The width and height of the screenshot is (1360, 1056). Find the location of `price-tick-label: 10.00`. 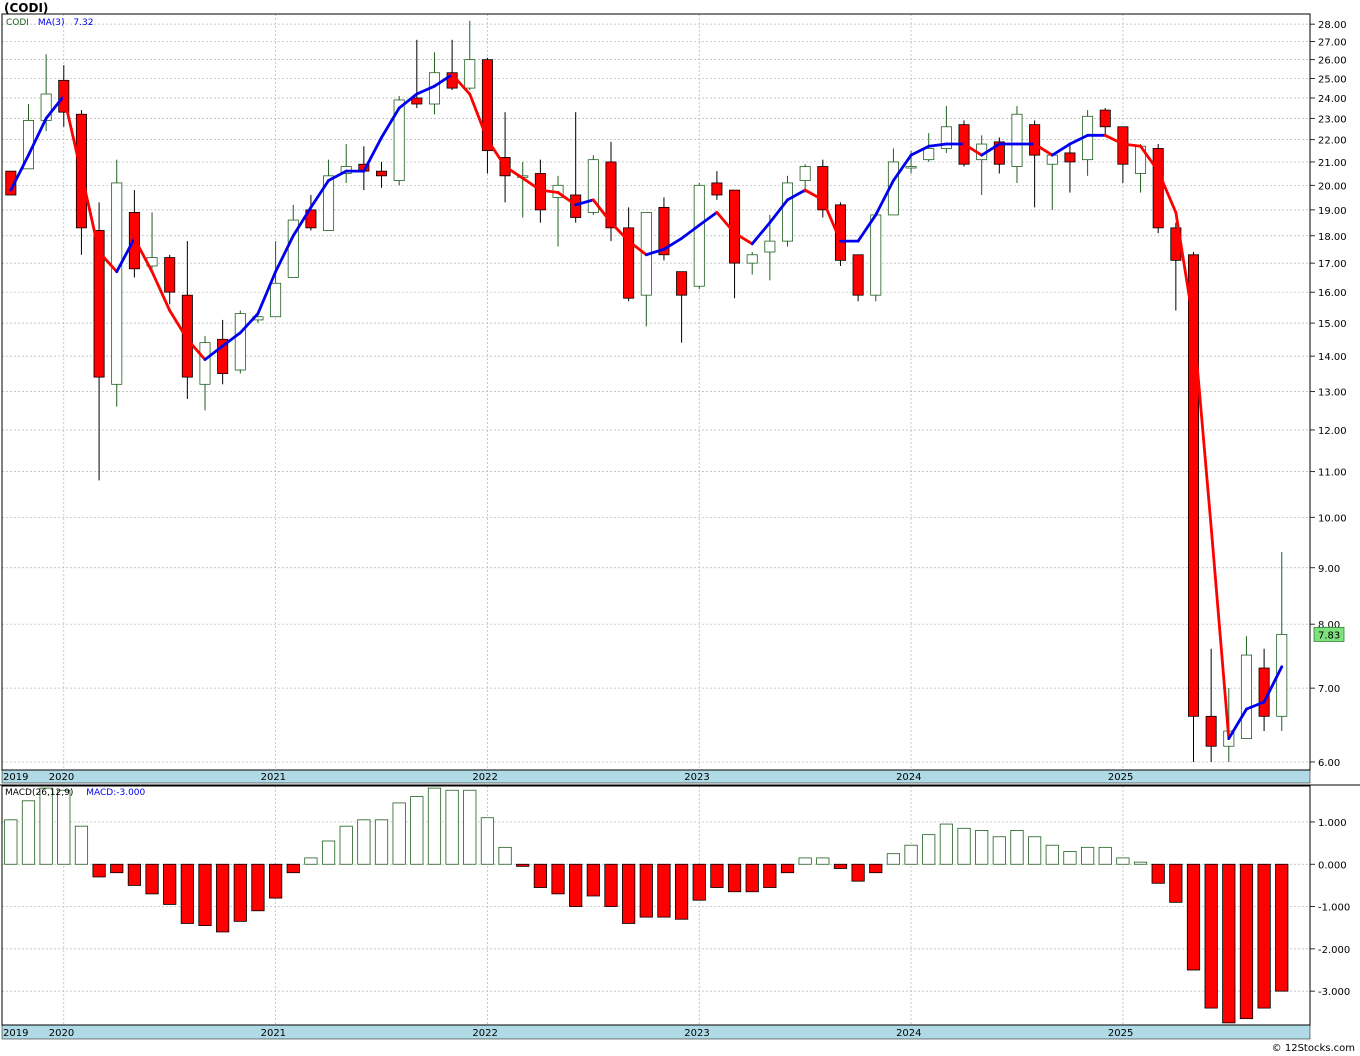

price-tick-label: 10.00 is located at coordinates (1332, 518).